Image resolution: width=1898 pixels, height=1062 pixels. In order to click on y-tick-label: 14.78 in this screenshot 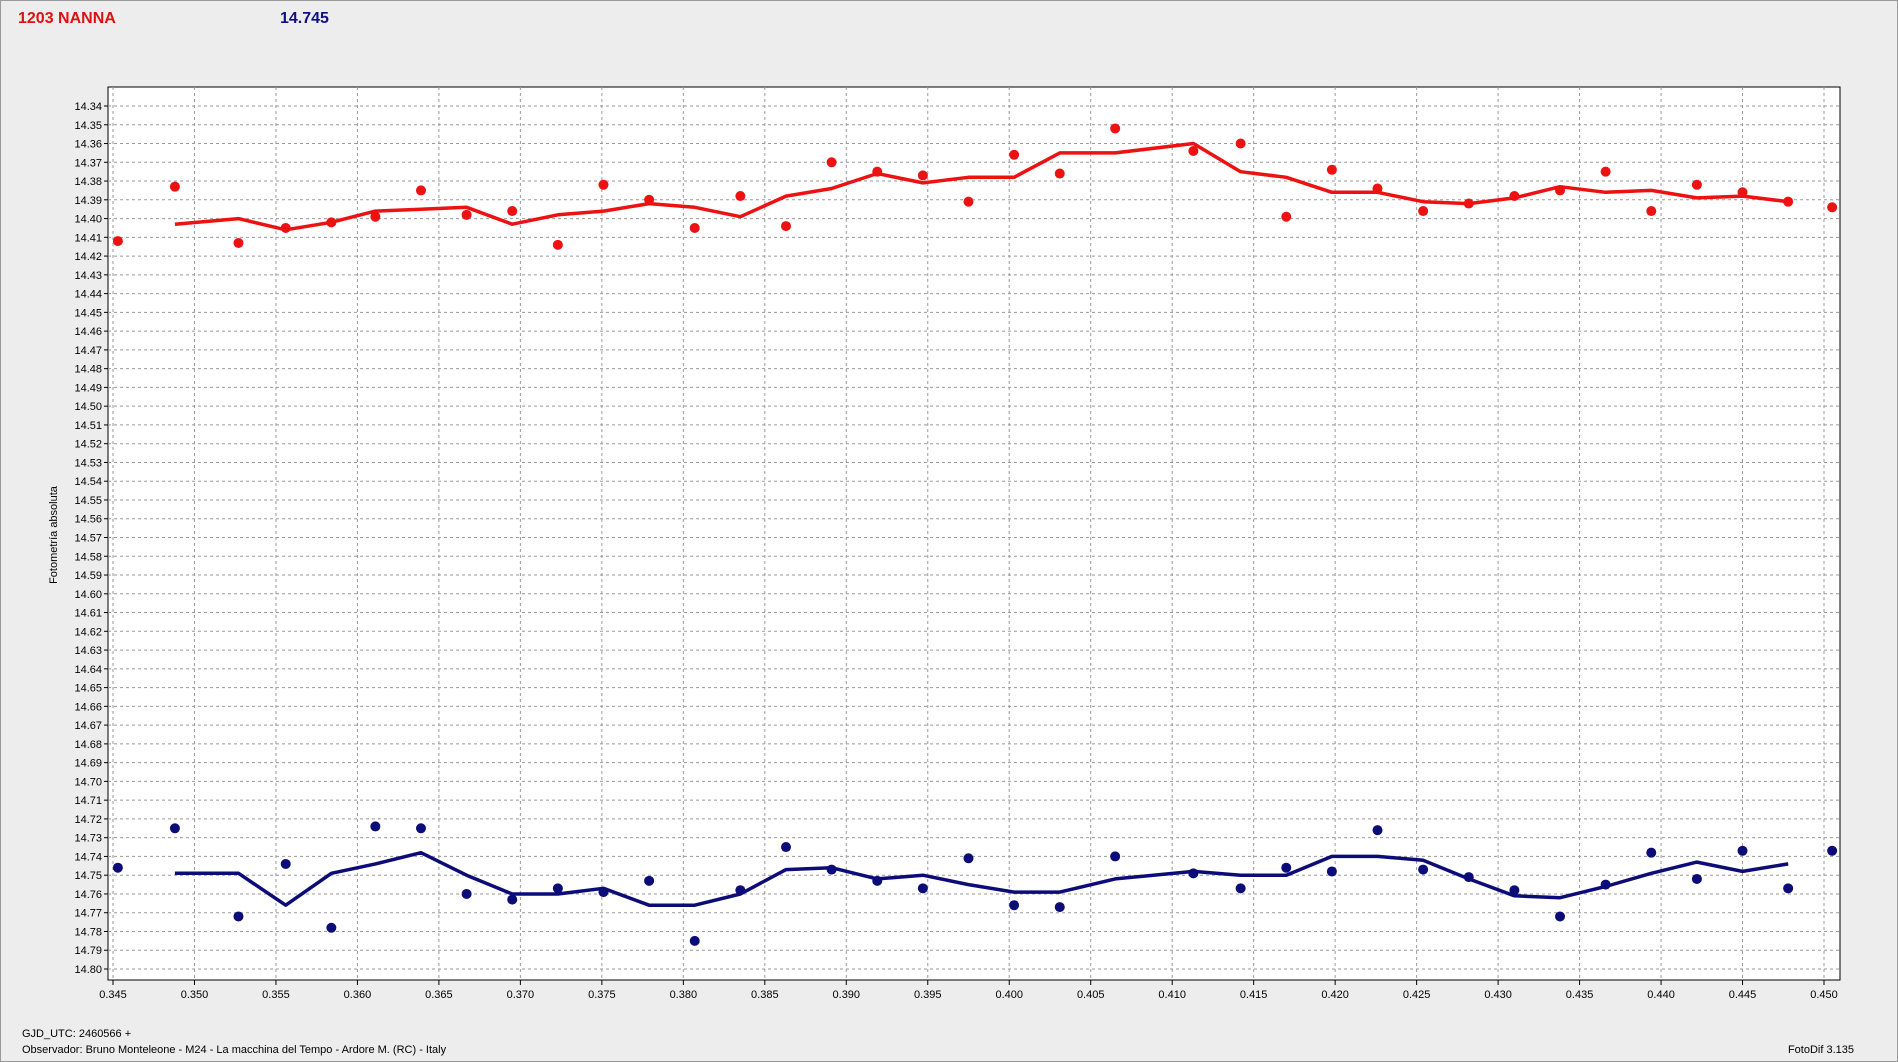, I will do `click(88, 932)`.